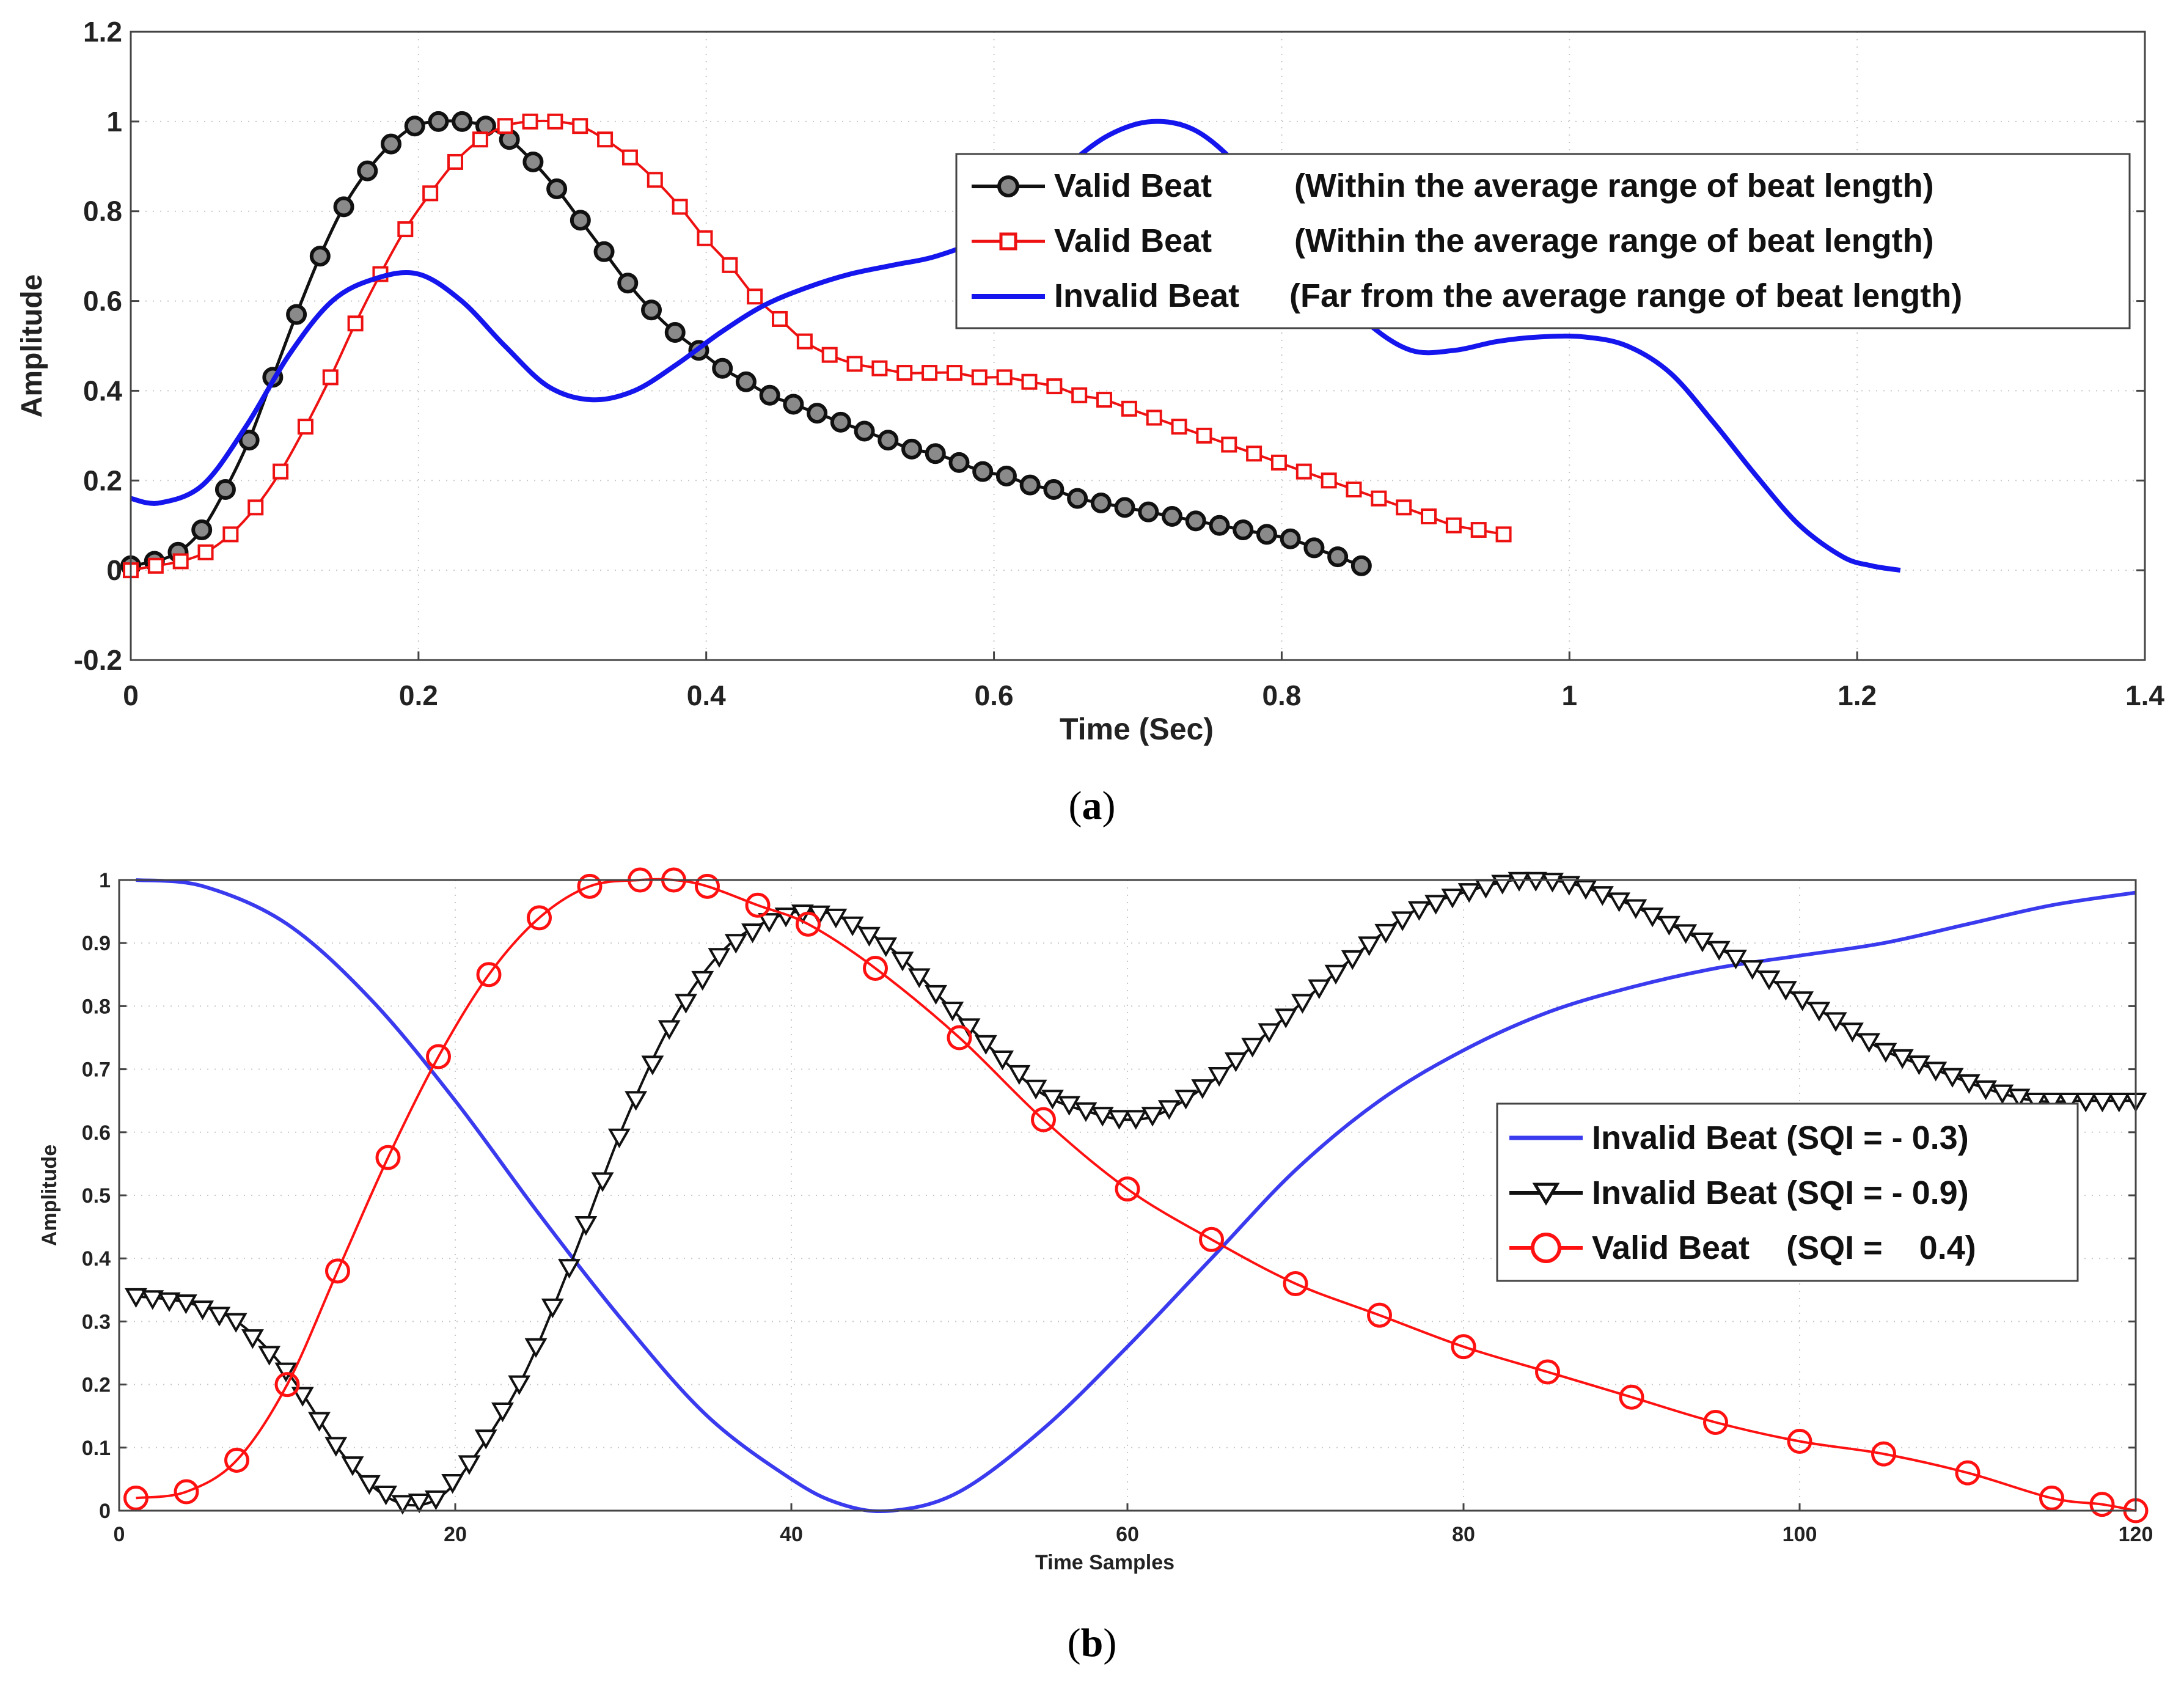 The height and width of the screenshot is (1683, 2184). Describe the element at coordinates (1787, 1192) in the screenshot. I see `panel-b-legend-box` at that location.